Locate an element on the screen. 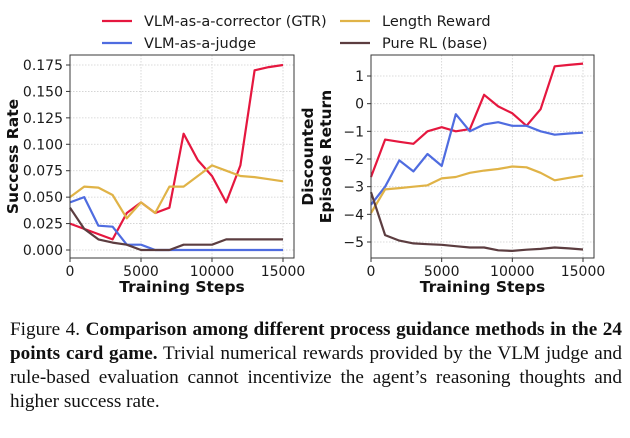 Image resolution: width=630 pixels, height=438 pixels. y-axis-label: Success Rate is located at coordinates (13, 156).